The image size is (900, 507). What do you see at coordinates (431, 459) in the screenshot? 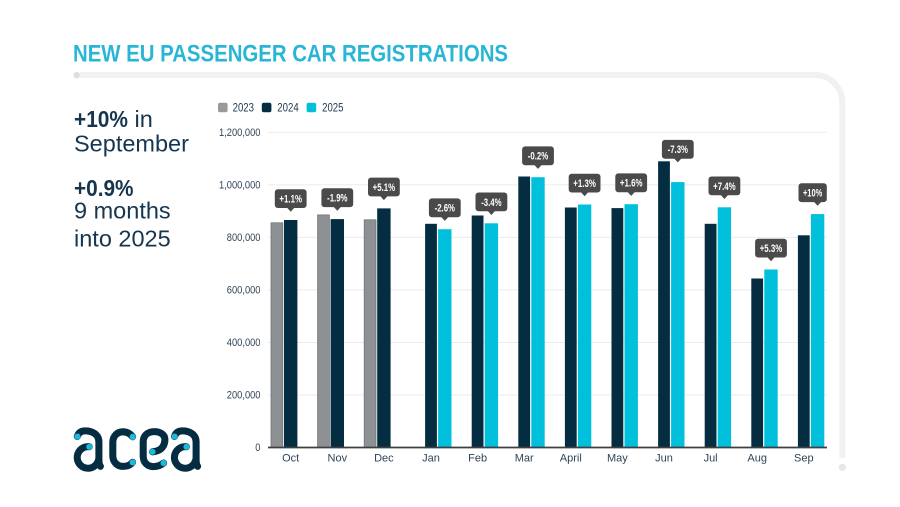
I see `svg-text: Jan` at bounding box center [431, 459].